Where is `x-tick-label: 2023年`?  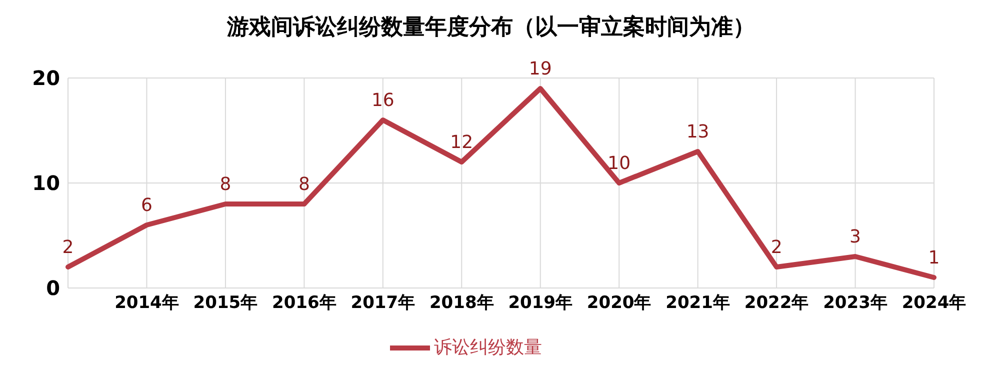 x-tick-label: 2023年 is located at coordinates (855, 303).